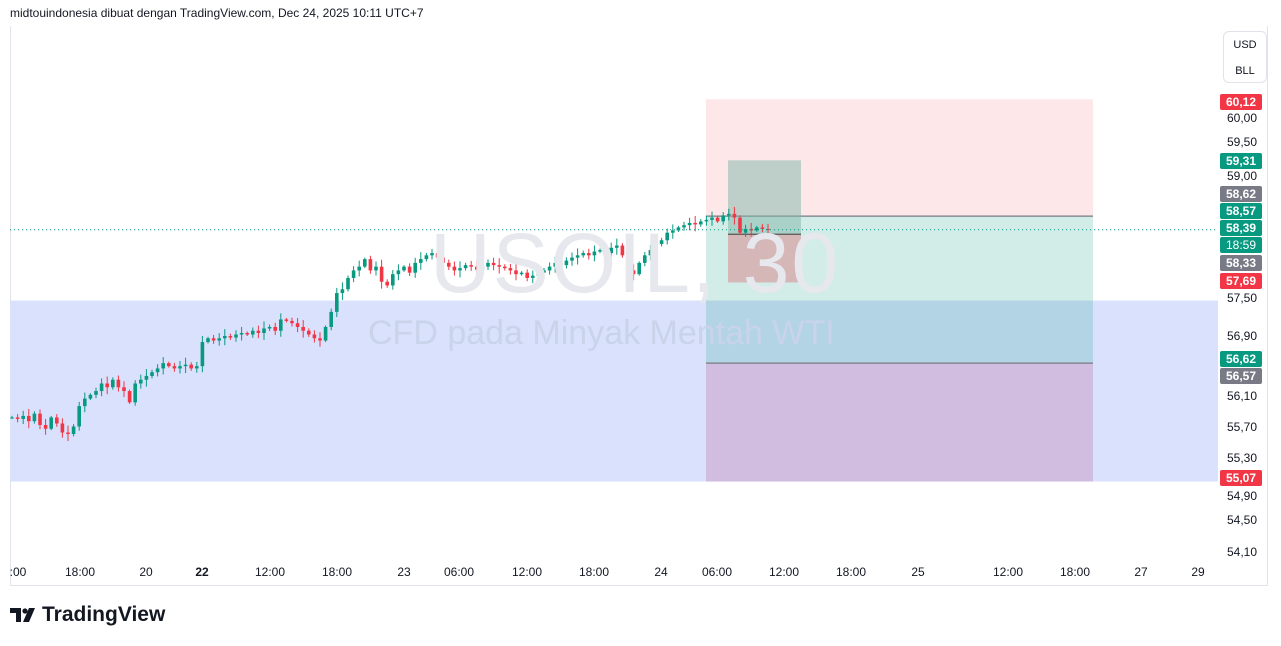 This screenshot has width=1281, height=646. What do you see at coordinates (1241, 478) in the screenshot?
I see `price-label: 55,07` at bounding box center [1241, 478].